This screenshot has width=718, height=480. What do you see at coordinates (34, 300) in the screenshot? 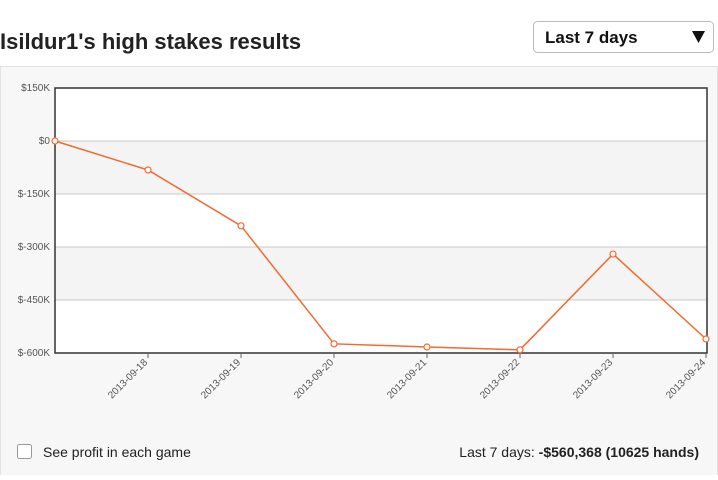
I see `y-tick-label: $-450K` at bounding box center [34, 300].